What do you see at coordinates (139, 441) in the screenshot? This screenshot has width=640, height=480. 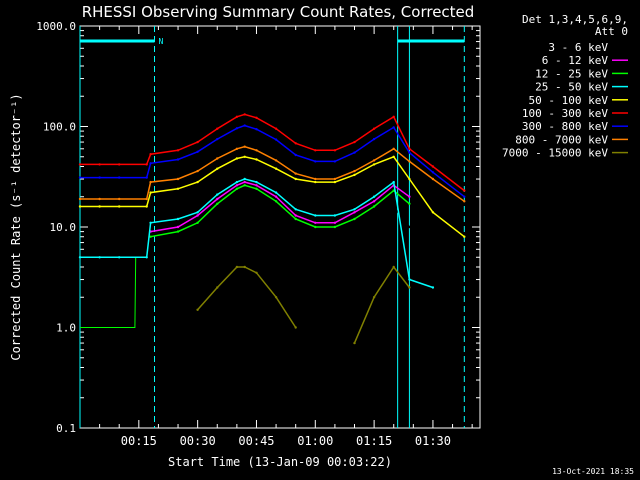 I see `x-tick-label: 00:15` at bounding box center [139, 441].